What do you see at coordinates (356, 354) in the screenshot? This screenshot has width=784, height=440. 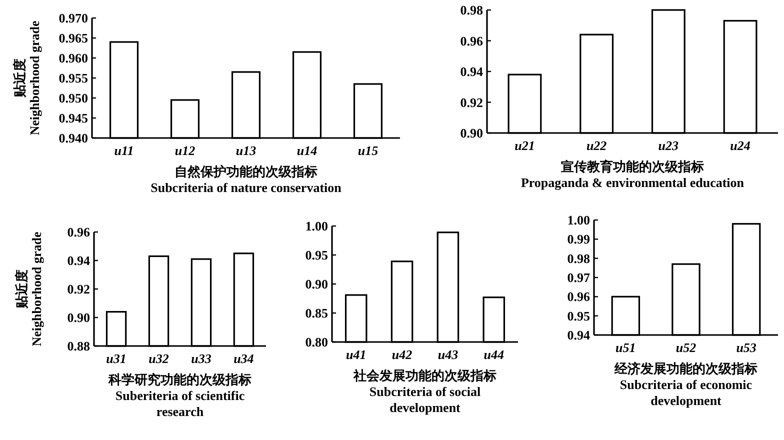 I see `x-tick-label: u41` at bounding box center [356, 354].